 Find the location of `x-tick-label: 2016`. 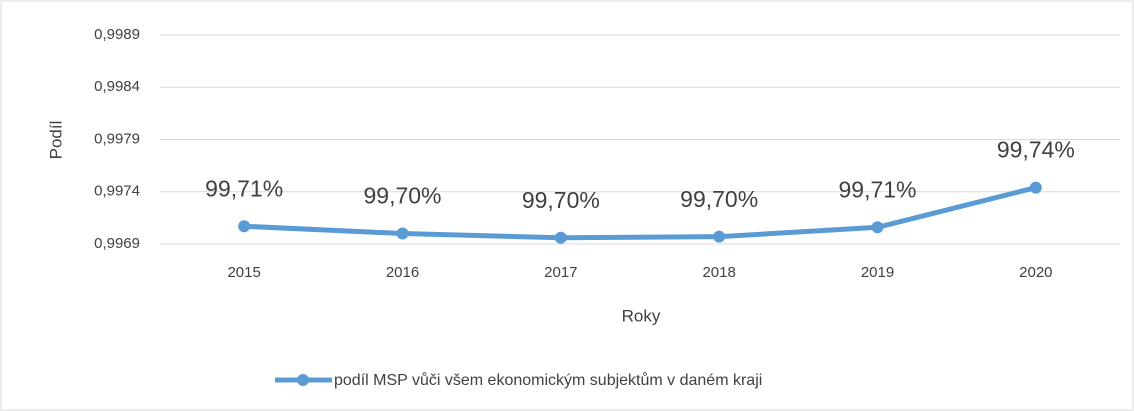

x-tick-label: 2016 is located at coordinates (402, 272).